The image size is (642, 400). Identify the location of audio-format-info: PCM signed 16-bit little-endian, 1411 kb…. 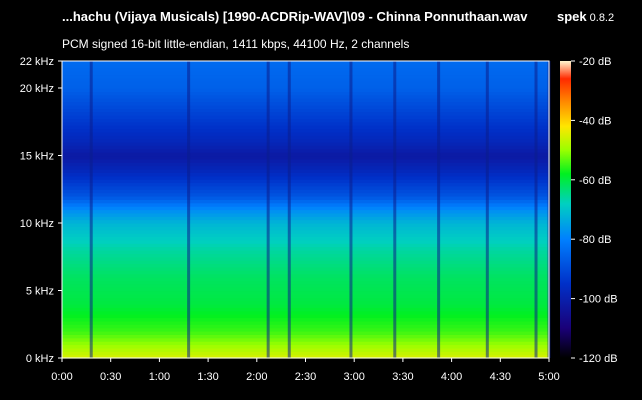
(236, 44).